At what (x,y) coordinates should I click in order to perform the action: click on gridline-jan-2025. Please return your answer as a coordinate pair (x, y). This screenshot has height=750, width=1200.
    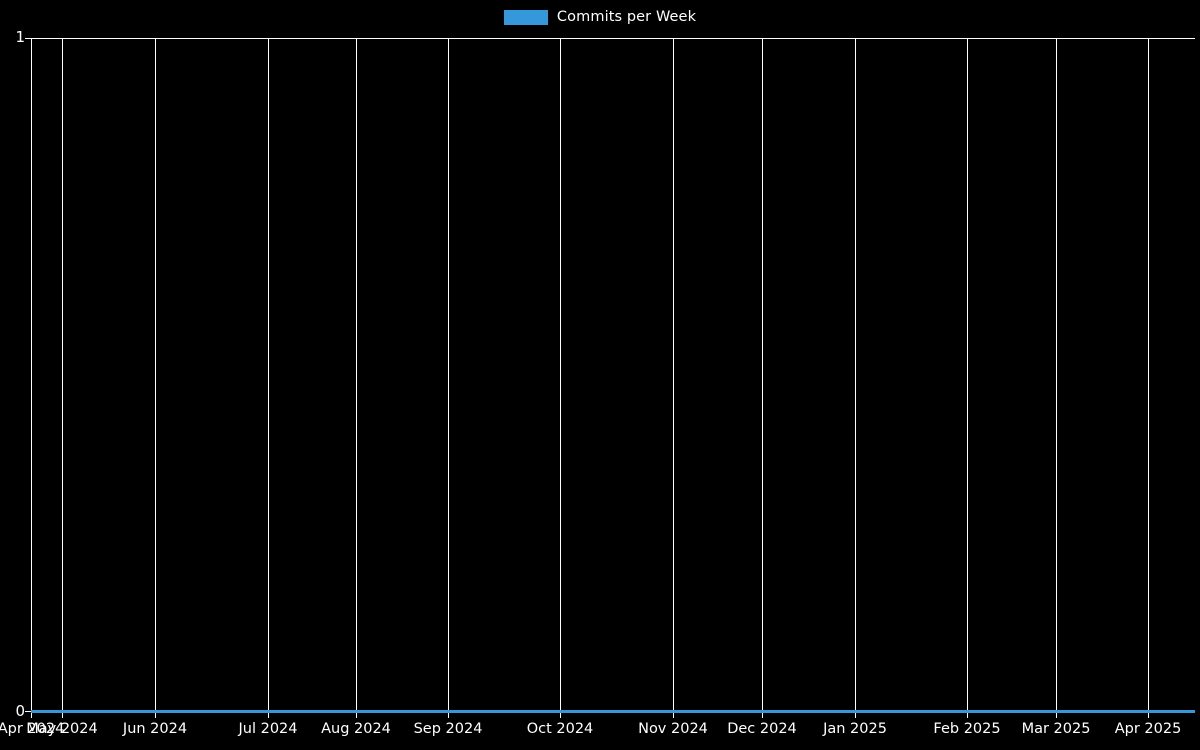
    Looking at the image, I should click on (855, 375).